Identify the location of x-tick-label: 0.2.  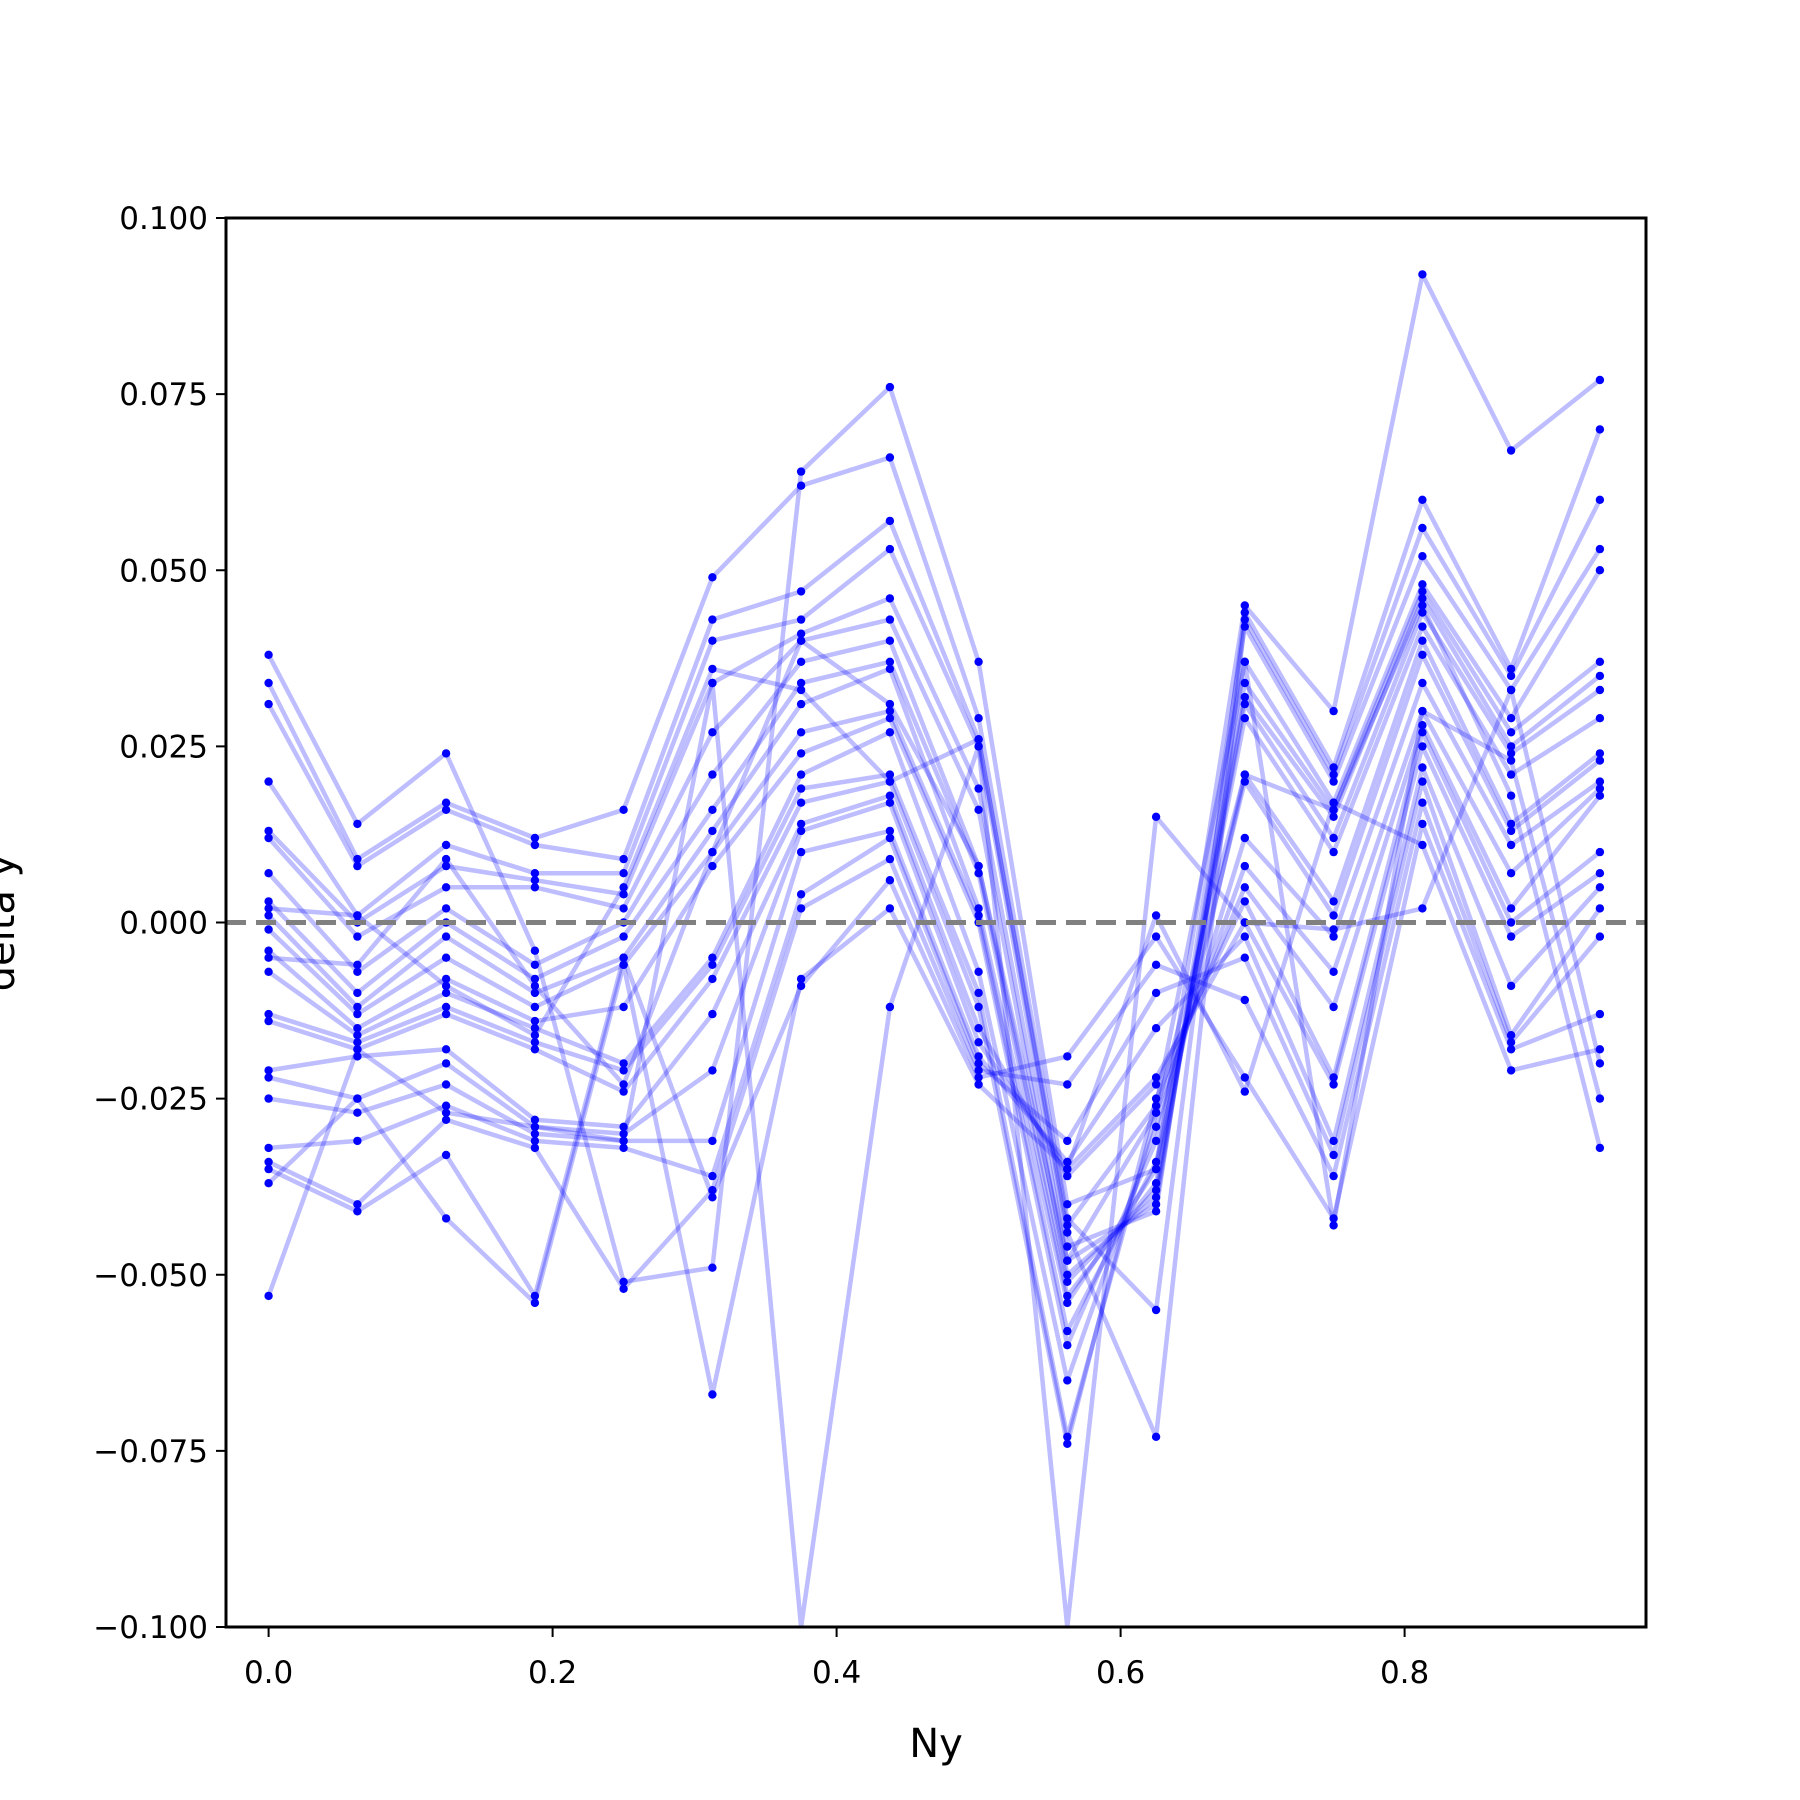
(552, 1673).